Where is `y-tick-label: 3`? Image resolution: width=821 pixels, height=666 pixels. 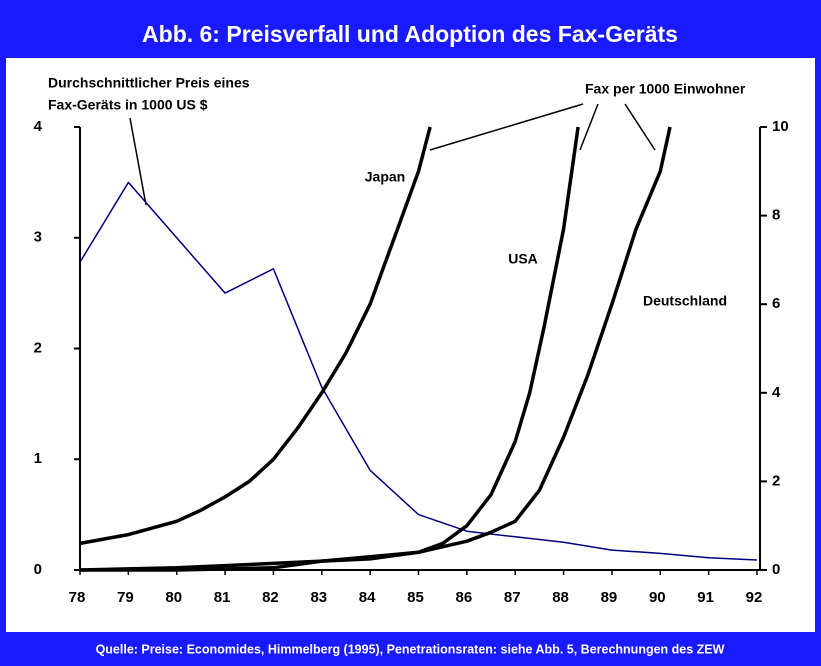
y-tick-label: 3 is located at coordinates (38, 237).